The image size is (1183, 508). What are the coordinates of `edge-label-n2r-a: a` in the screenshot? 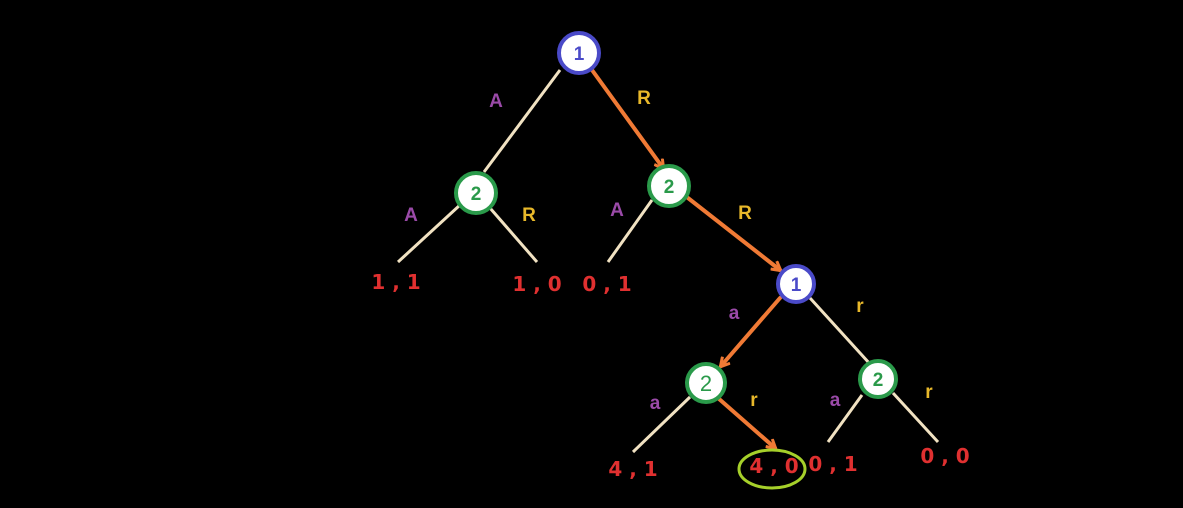 It's located at (835, 400).